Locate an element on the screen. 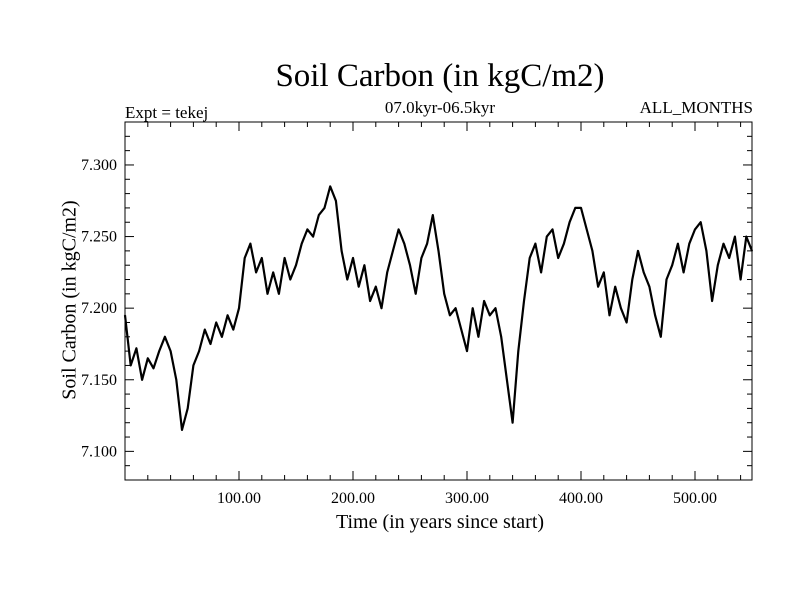 The width and height of the screenshot is (800, 600). y-tick-label: 7.200 is located at coordinates (99, 308).